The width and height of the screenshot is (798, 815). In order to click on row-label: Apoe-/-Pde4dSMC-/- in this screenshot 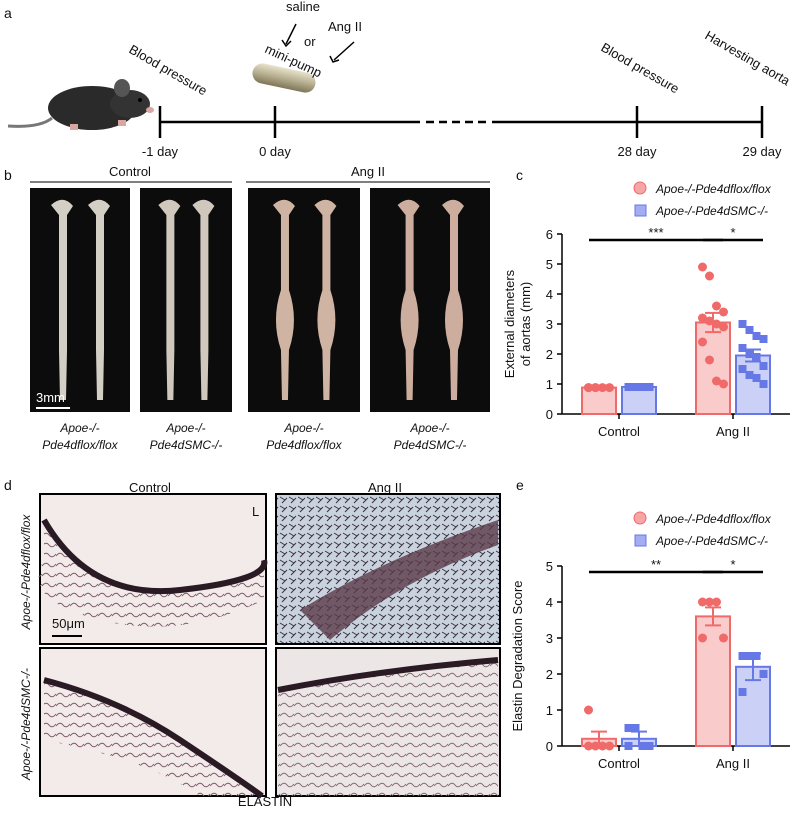, I will do `click(26, 724)`.